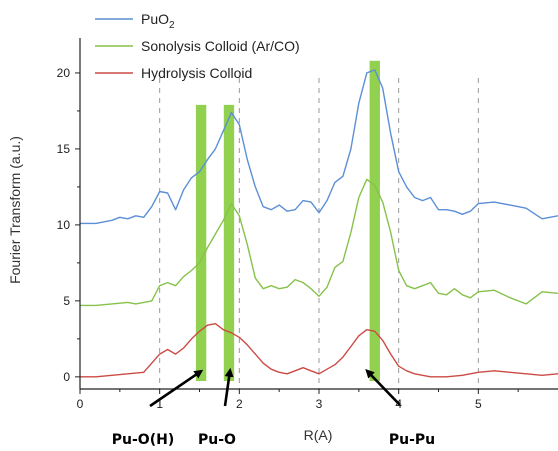  What do you see at coordinates (319, 404) in the screenshot?
I see `x-tick-label-3: 3` at bounding box center [319, 404].